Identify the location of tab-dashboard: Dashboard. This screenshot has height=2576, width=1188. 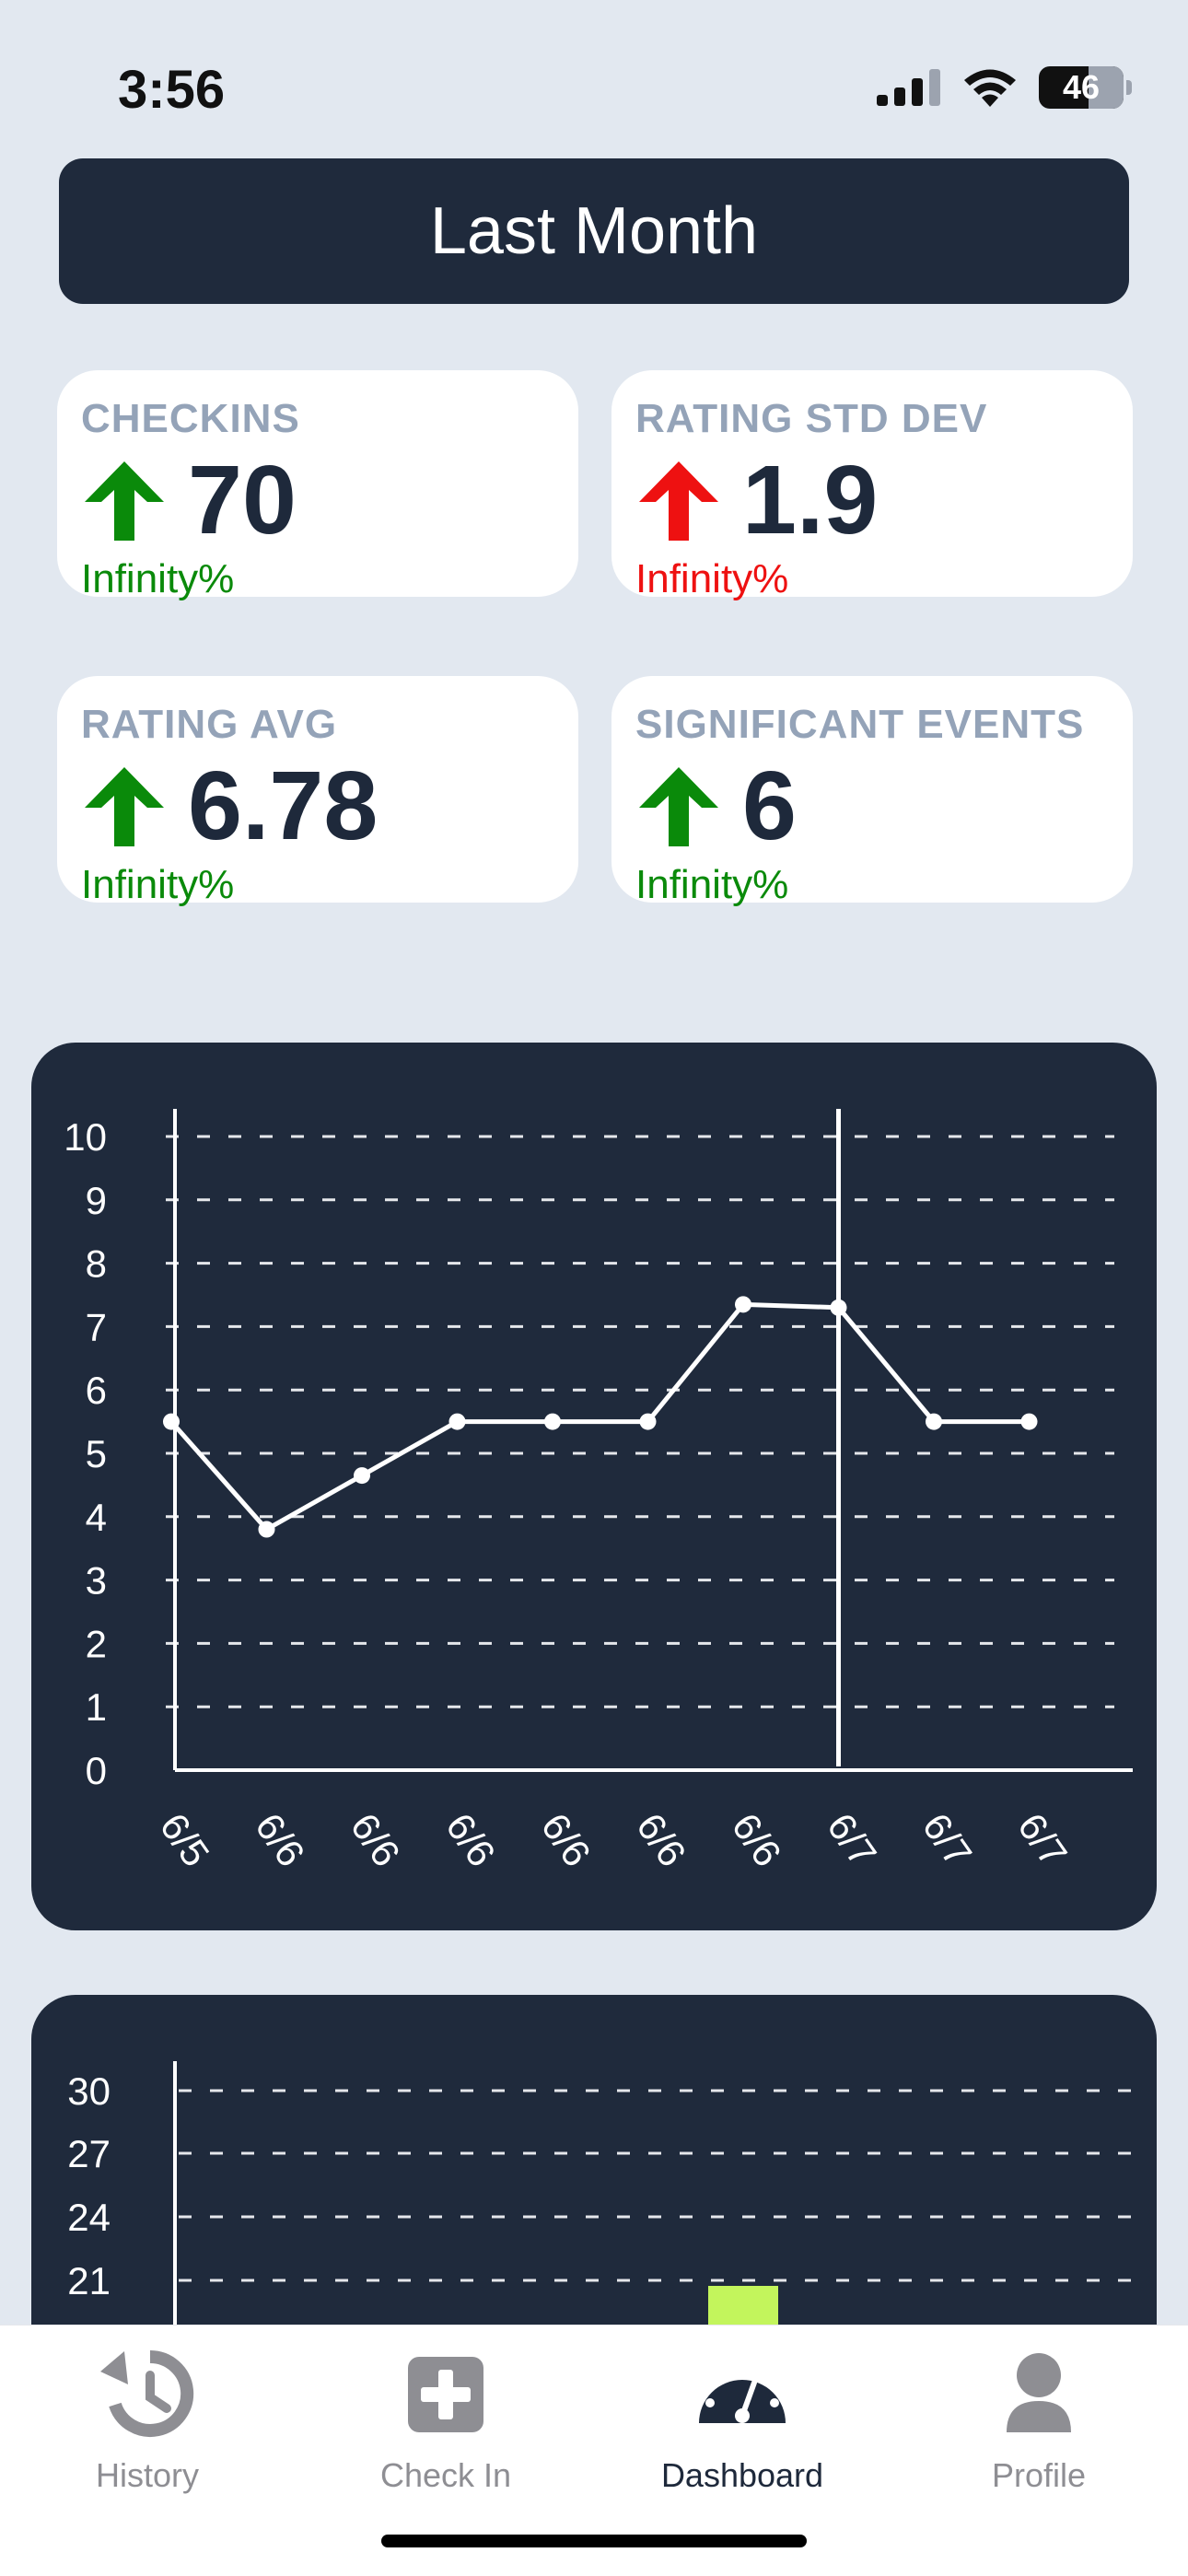
(742, 2419).